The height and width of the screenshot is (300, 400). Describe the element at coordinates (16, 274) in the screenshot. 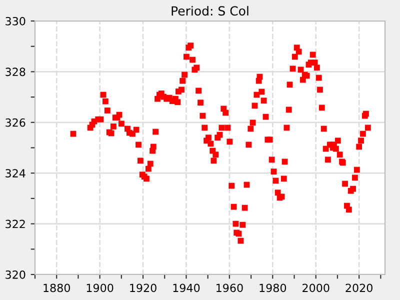

I see `y-tick-label: 320` at that location.